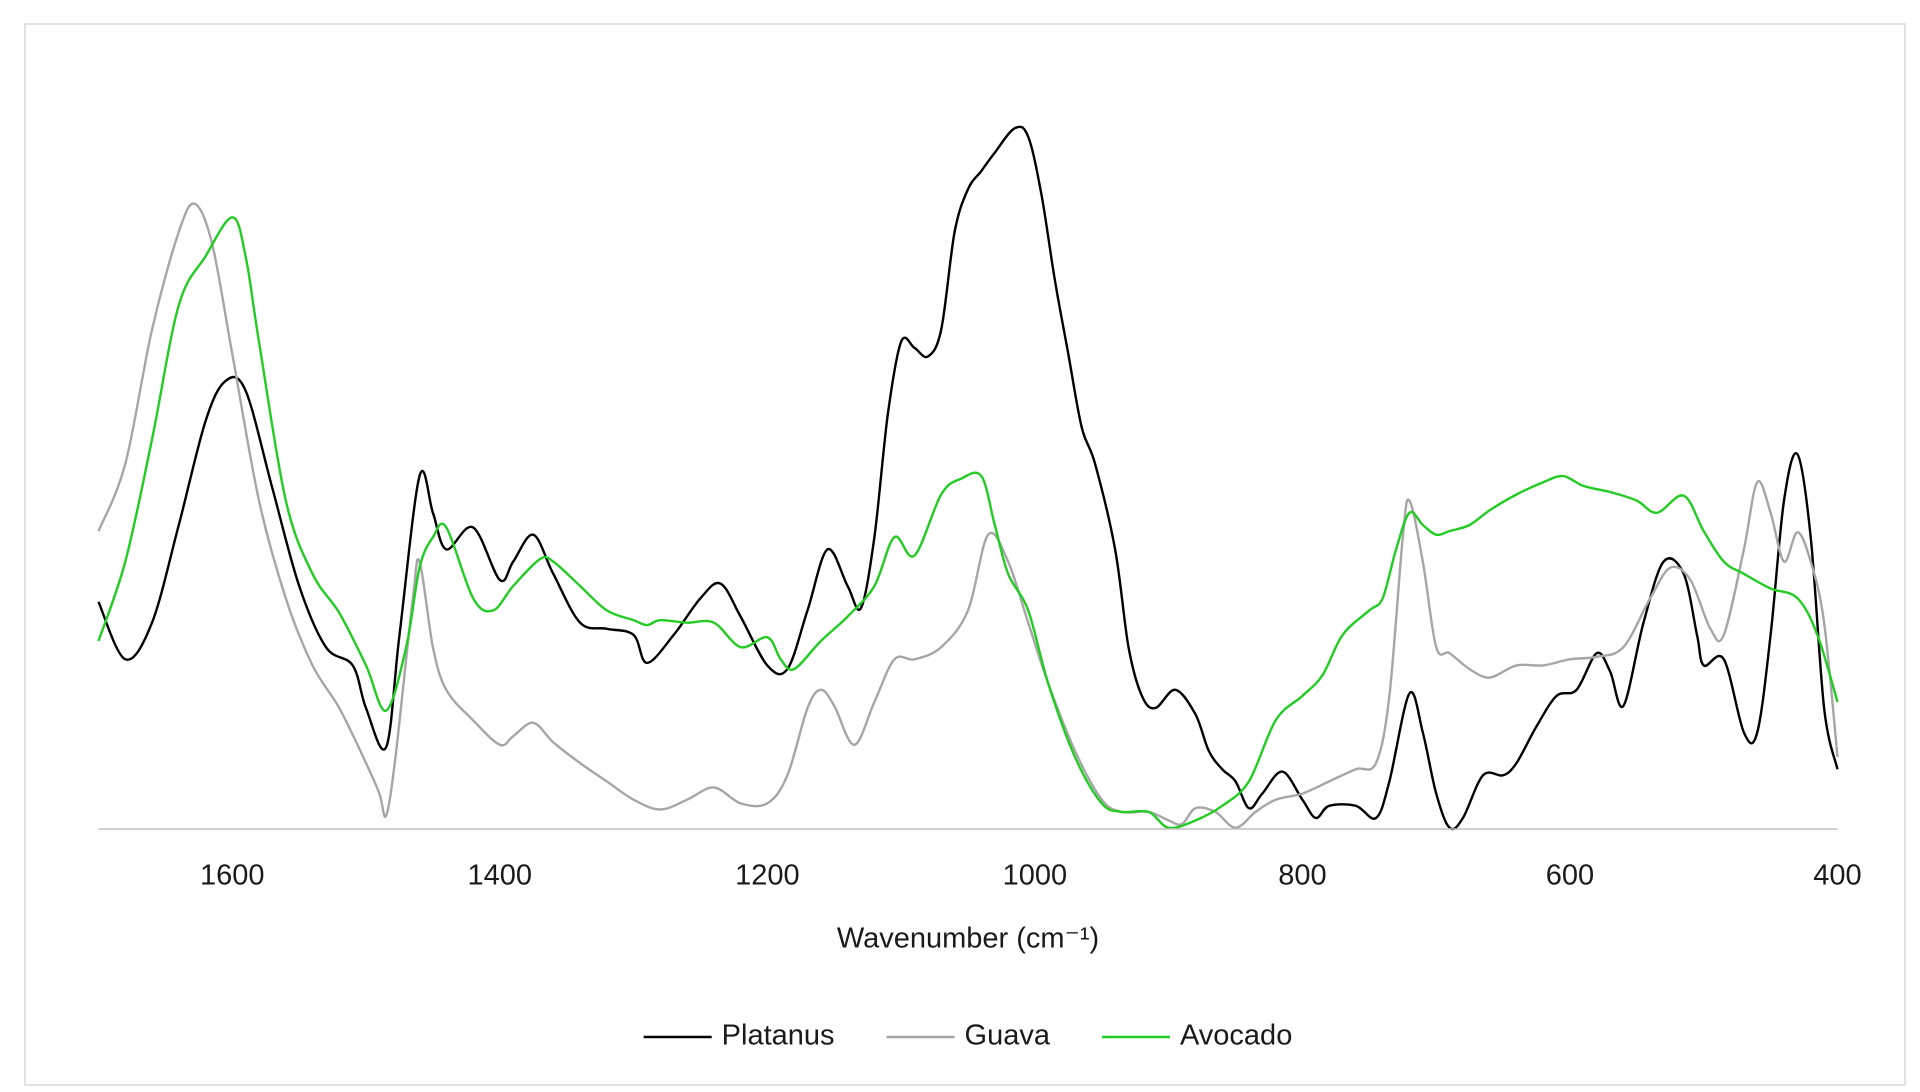 Image resolution: width=1920 pixels, height=1092 pixels. What do you see at coordinates (1035, 876) in the screenshot?
I see `x-tick-label: 1000` at bounding box center [1035, 876].